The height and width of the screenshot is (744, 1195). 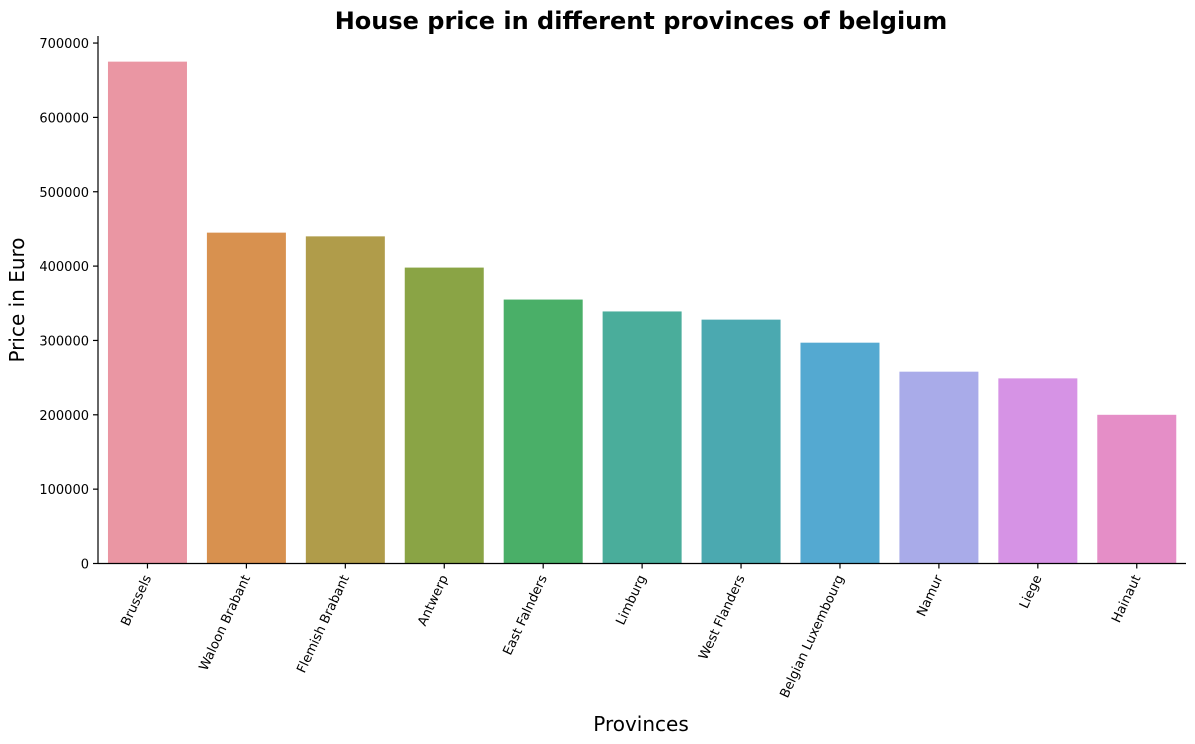 I want to click on x-tick-label: Brussels, so click(x=136, y=601).